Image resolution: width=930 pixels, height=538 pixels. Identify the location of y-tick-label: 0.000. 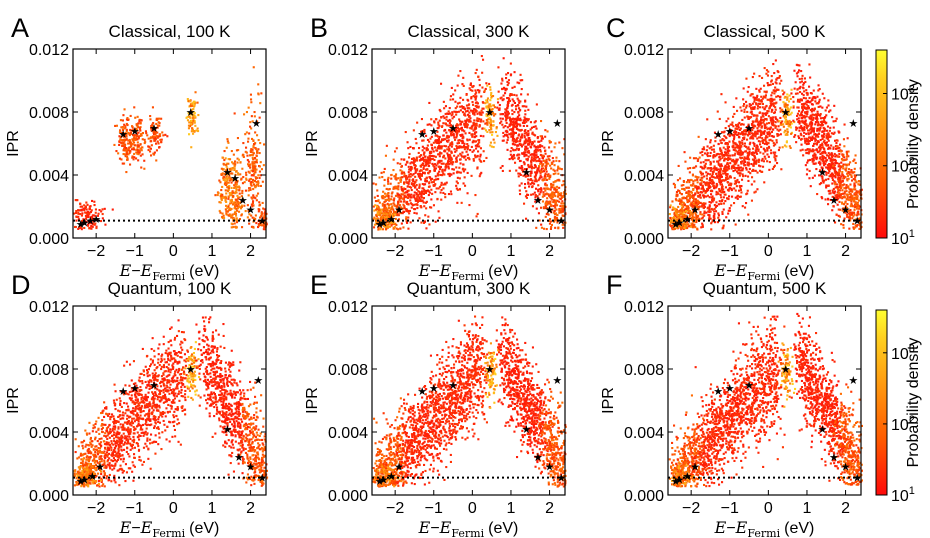
(49, 239).